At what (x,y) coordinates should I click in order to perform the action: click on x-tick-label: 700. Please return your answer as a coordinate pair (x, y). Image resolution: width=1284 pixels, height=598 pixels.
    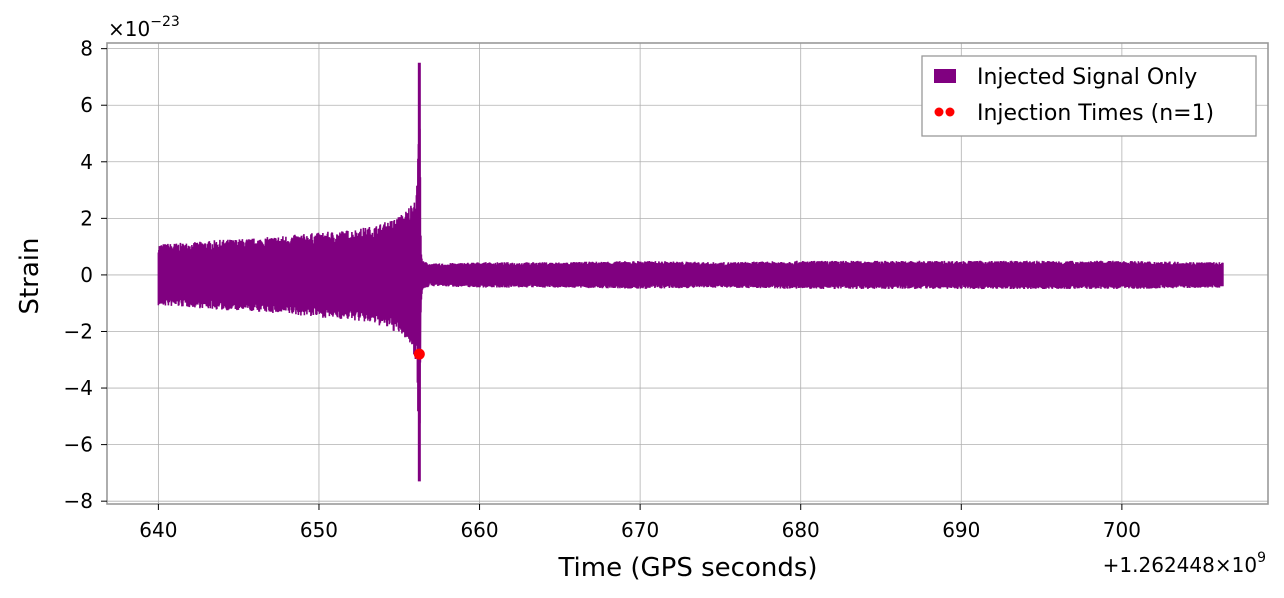
    Looking at the image, I should click on (1122, 530).